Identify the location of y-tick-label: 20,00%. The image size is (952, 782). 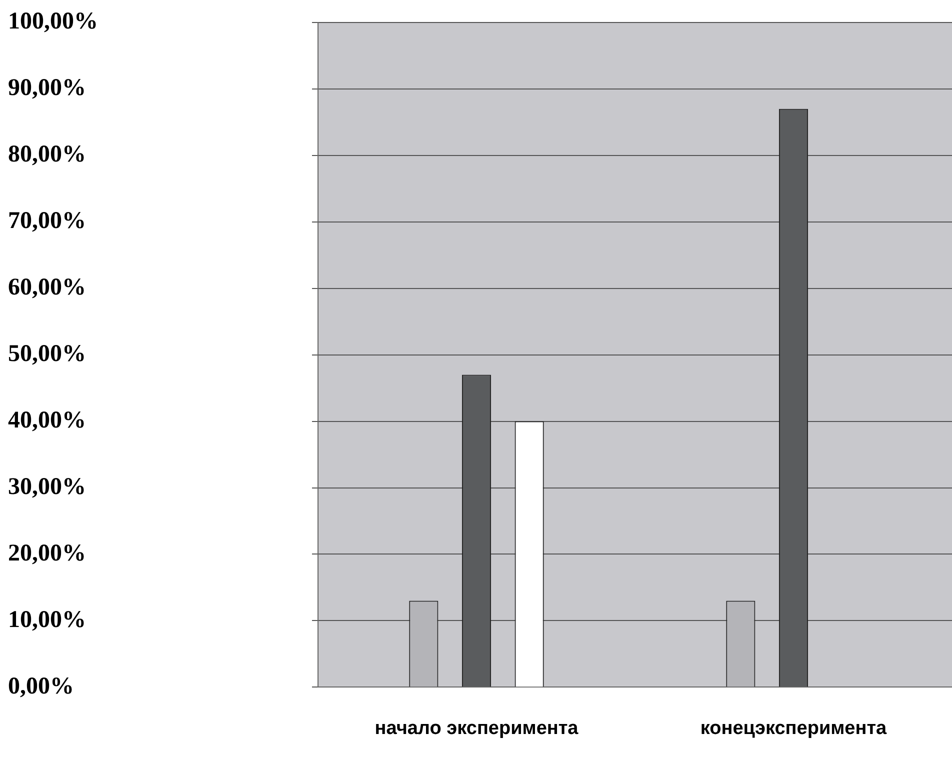
(47, 553).